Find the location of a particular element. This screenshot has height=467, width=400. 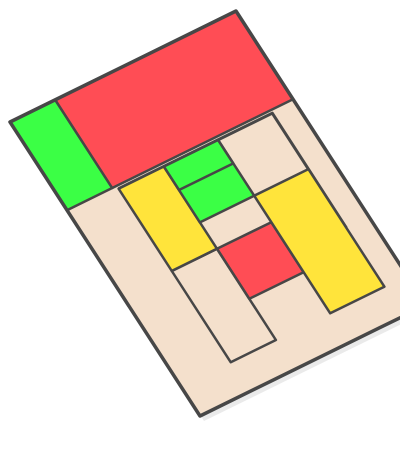

yellow-block-icon is located at coordinates (319, 241).